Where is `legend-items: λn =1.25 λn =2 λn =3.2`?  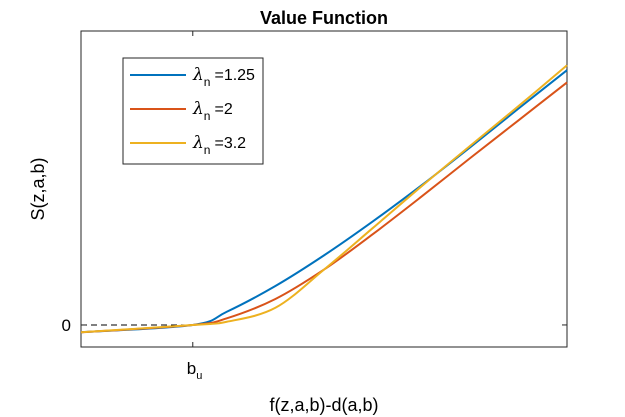 legend-items: λn =1.25 λn =2 λn =3.2 is located at coordinates (192, 111).